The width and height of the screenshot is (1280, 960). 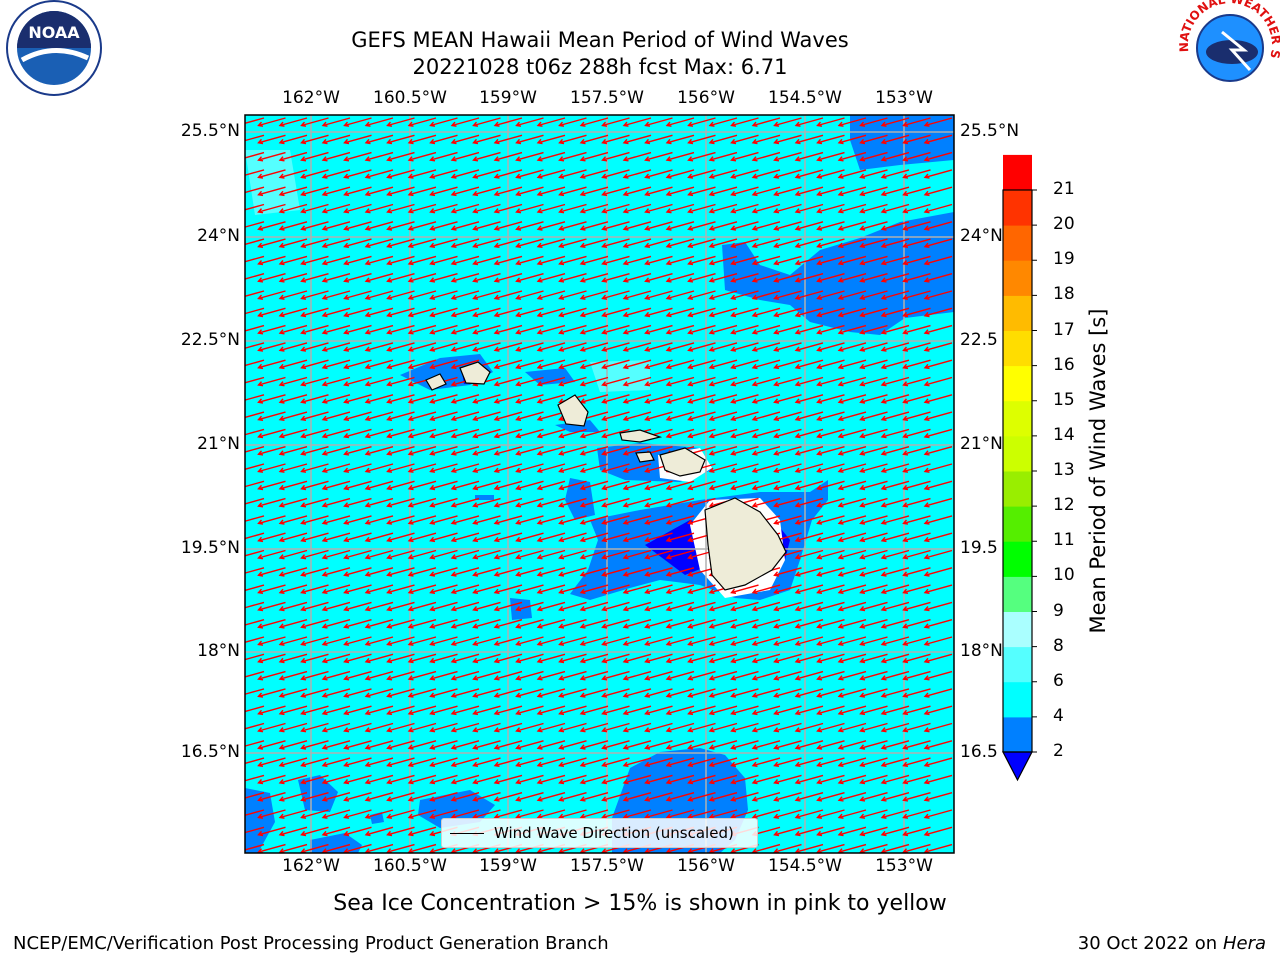 I want to click on lon-tick-label: 153°W, so click(x=904, y=866).